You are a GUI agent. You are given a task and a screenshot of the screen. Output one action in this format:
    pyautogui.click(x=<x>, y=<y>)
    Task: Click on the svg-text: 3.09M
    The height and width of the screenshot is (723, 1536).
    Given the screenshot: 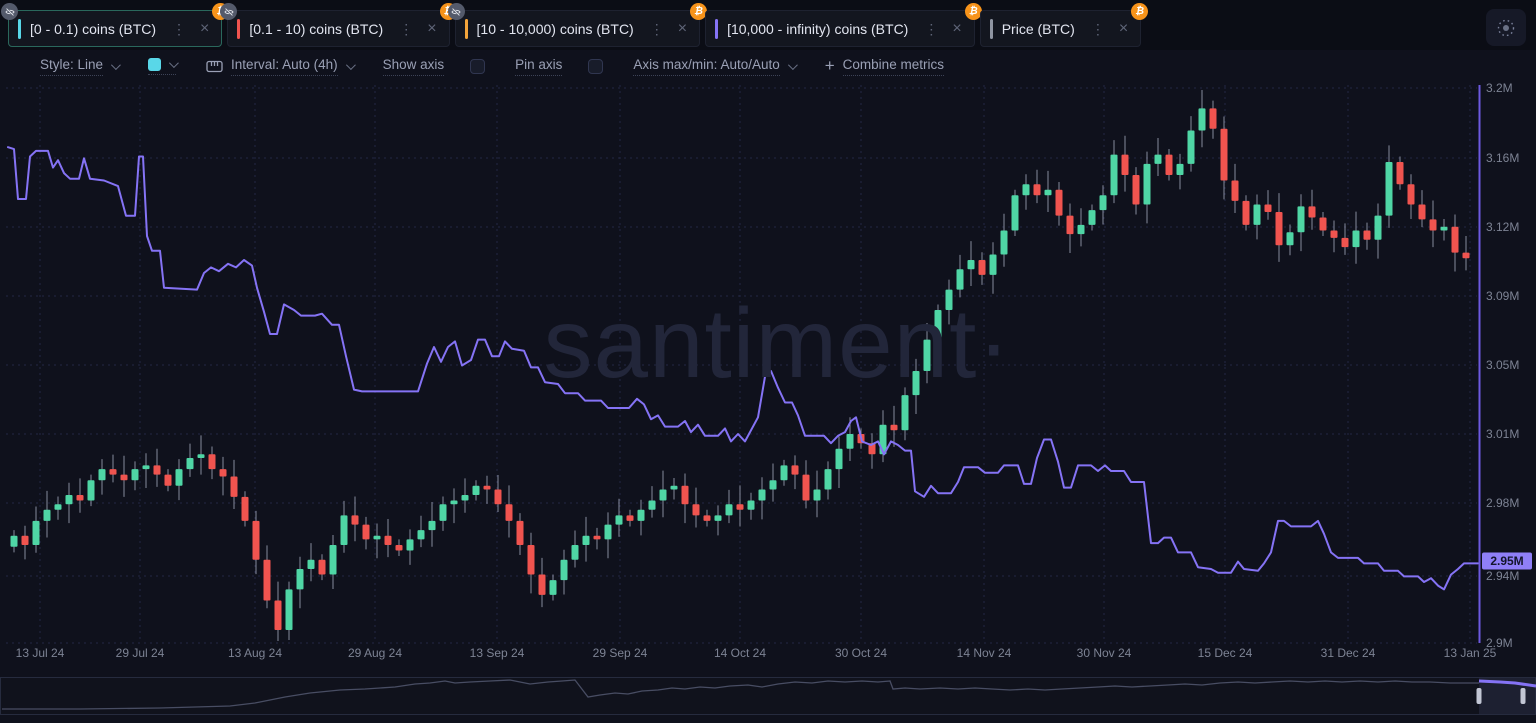 What is the action you would take?
    pyautogui.click(x=1502, y=296)
    